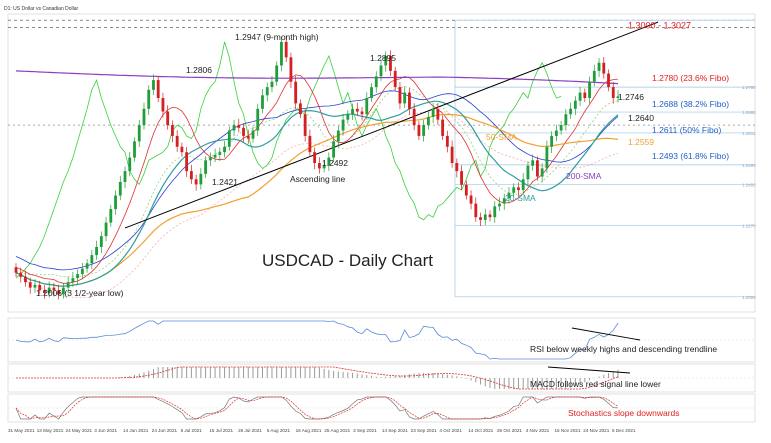 This screenshot has width=771, height=443. What do you see at coordinates (509, 430) in the screenshot?
I see `x-tick-label: 26 Oct 2021` at bounding box center [509, 430].